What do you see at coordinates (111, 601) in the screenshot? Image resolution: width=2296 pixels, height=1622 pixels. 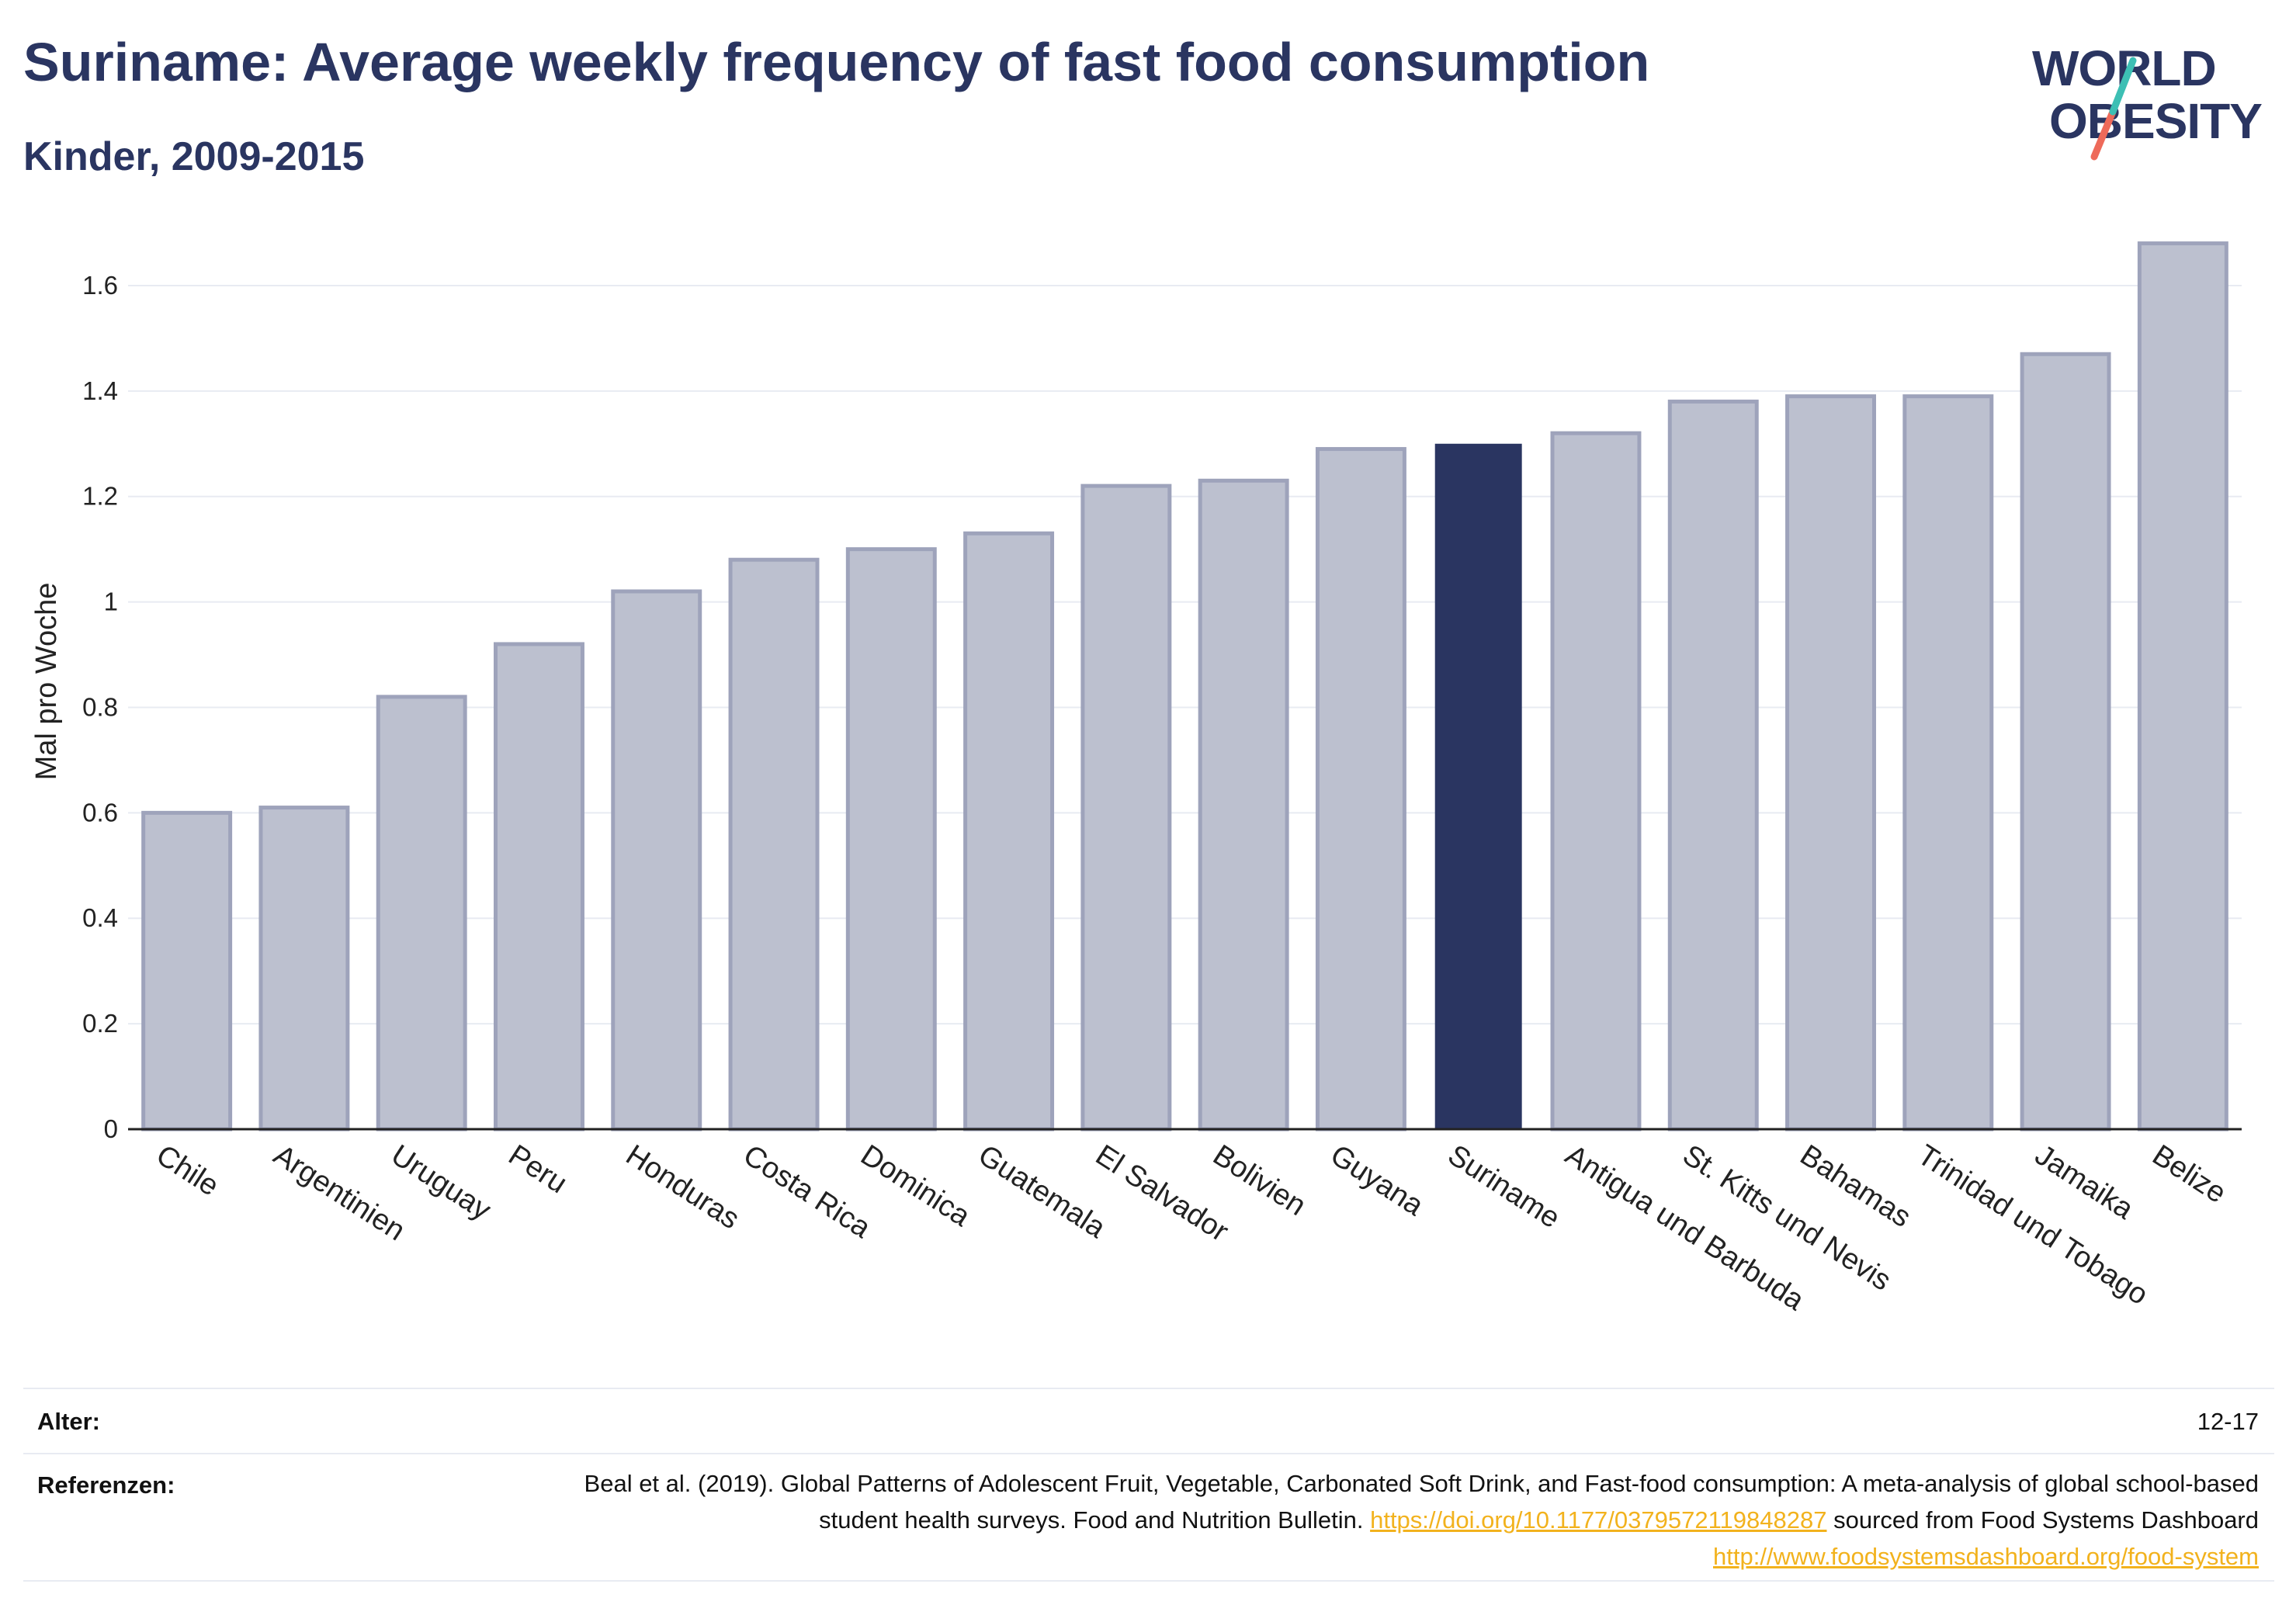 I see `y-tick-label: 1` at bounding box center [111, 601].